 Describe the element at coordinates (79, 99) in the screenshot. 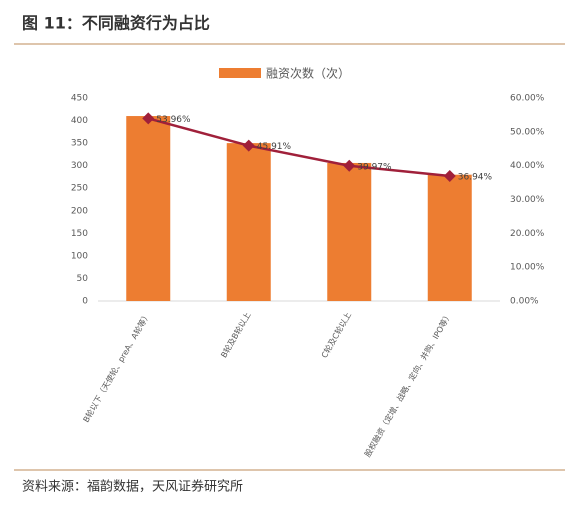

I see `y-tick-label: 450` at that location.